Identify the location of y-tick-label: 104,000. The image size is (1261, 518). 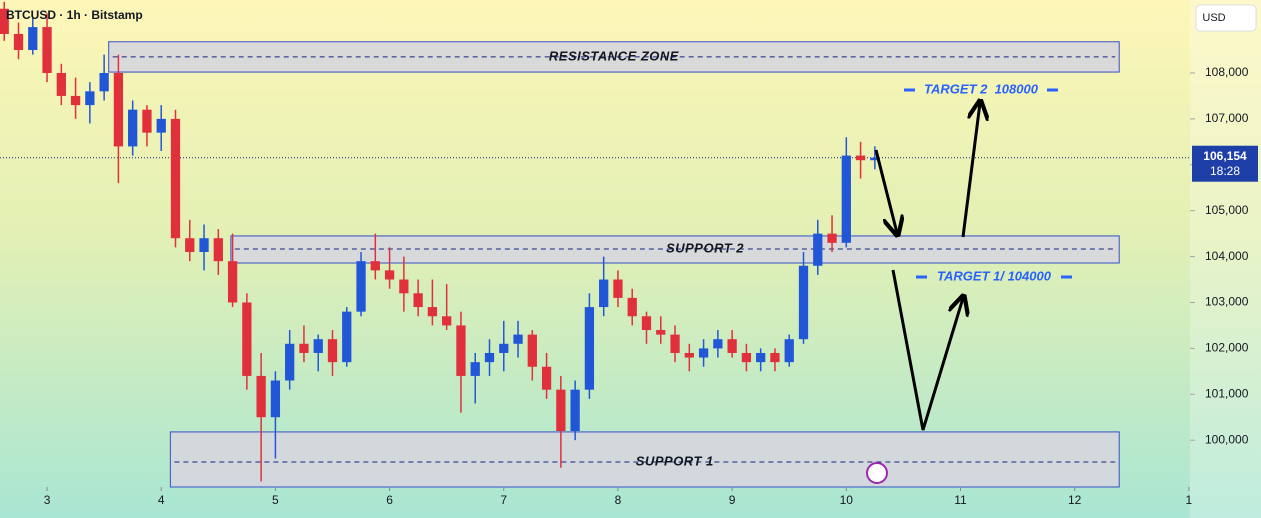
(1227, 256).